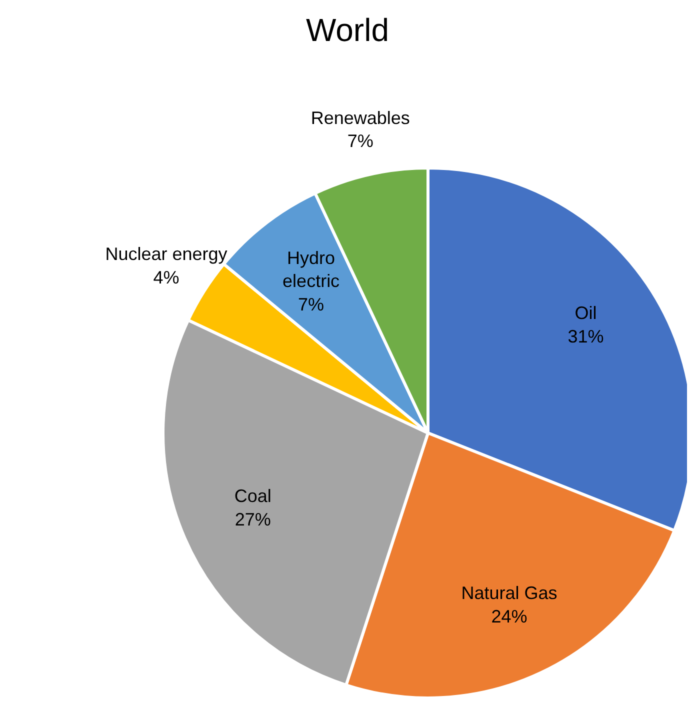  Describe the element at coordinates (509, 616) in the screenshot. I see `data-label: 24%` at that location.